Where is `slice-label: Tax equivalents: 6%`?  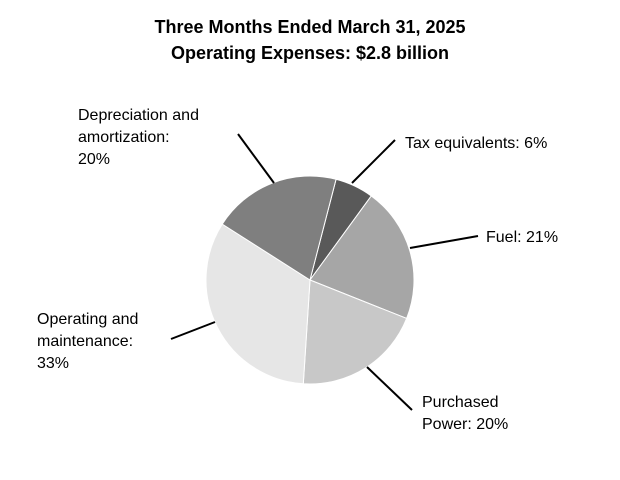 slice-label: Tax equivalents: 6% is located at coordinates (476, 143).